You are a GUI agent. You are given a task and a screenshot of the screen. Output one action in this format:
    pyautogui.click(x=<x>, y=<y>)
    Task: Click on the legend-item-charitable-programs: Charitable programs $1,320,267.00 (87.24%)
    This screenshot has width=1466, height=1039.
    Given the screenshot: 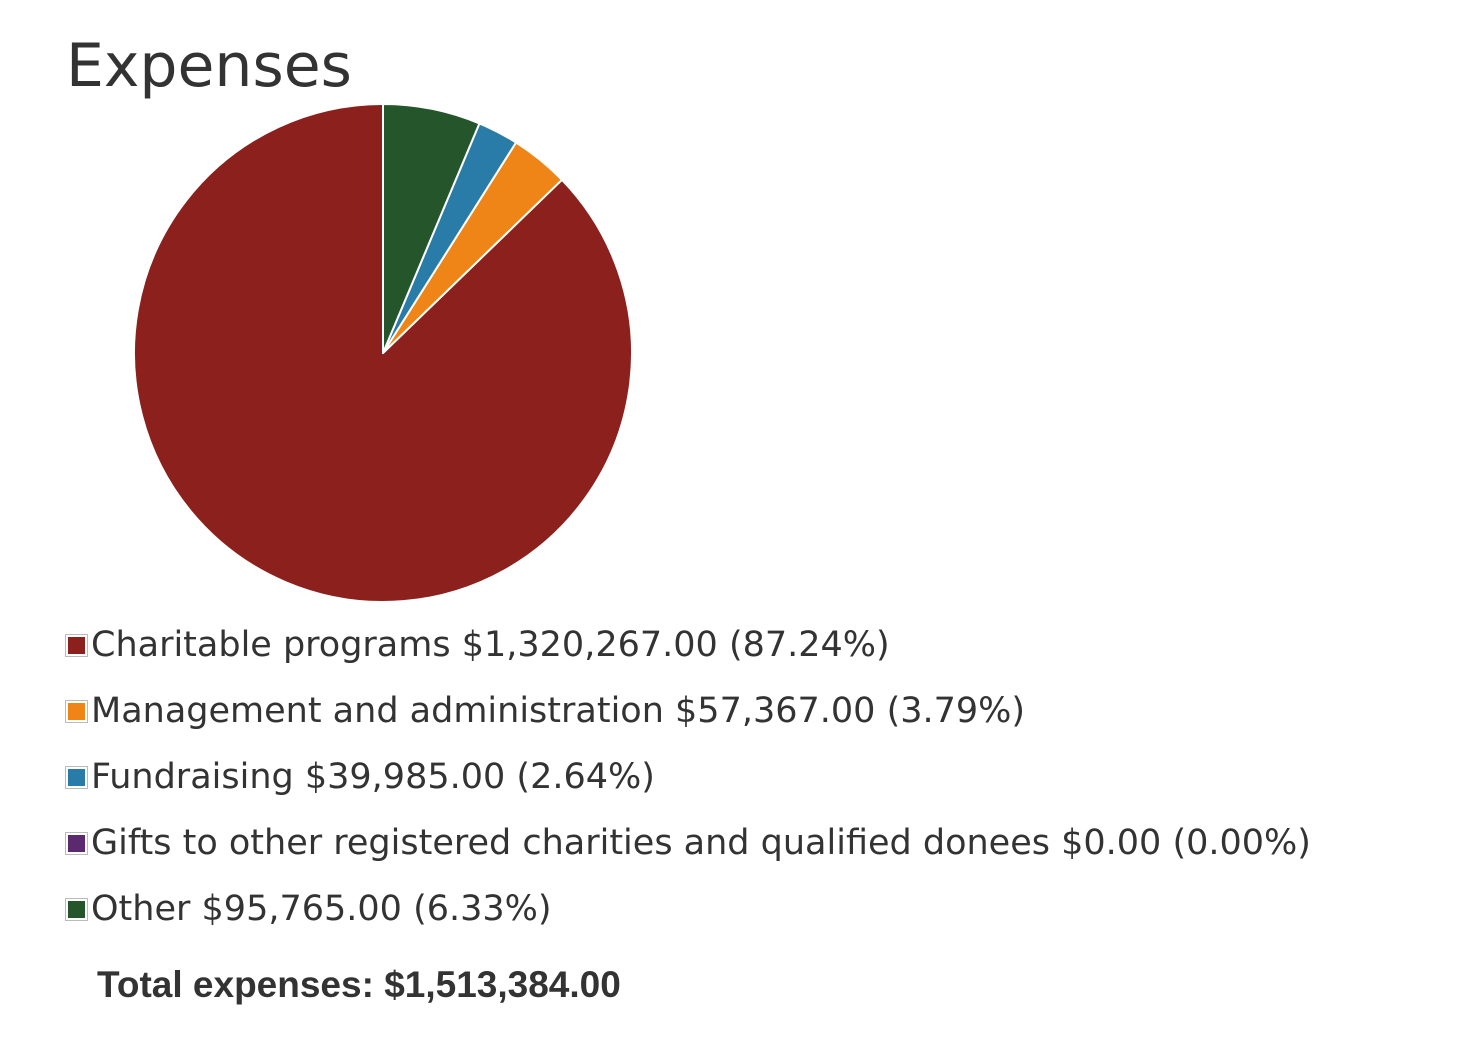 What is the action you would take?
    pyautogui.click(x=688, y=645)
    